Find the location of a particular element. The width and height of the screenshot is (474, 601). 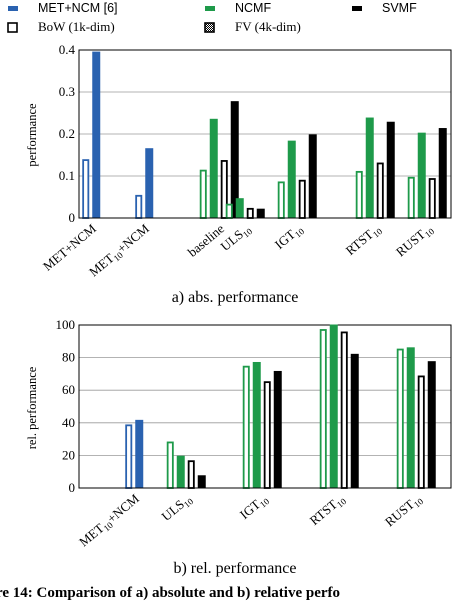

legend-entry: NCMF is located at coordinates (238, 8).